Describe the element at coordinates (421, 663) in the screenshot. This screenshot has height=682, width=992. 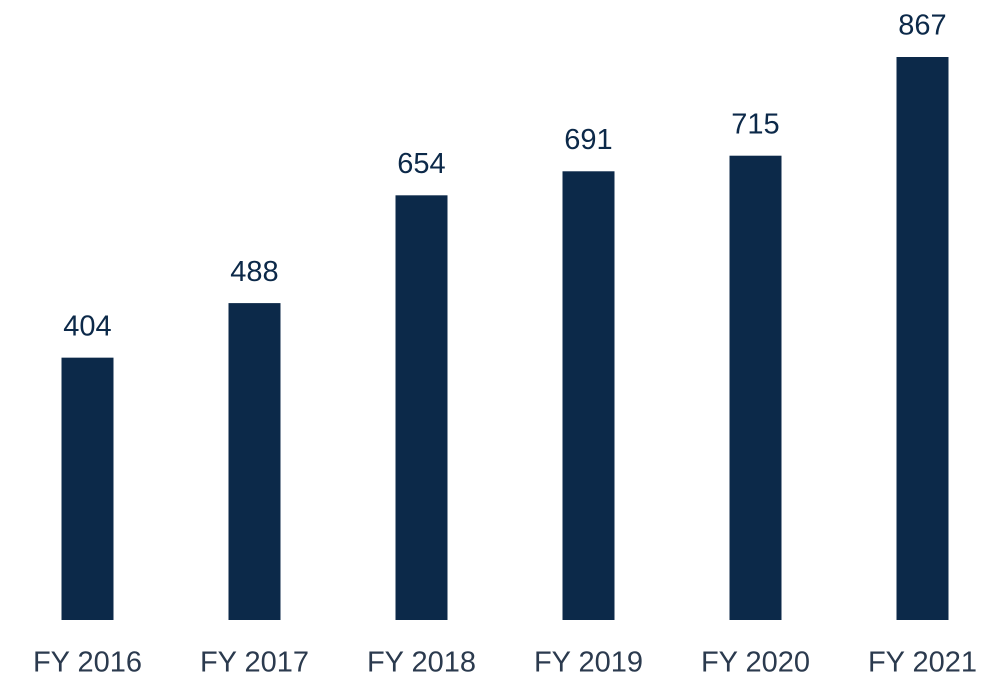
I see `x-tick-label: FY 2018` at that location.